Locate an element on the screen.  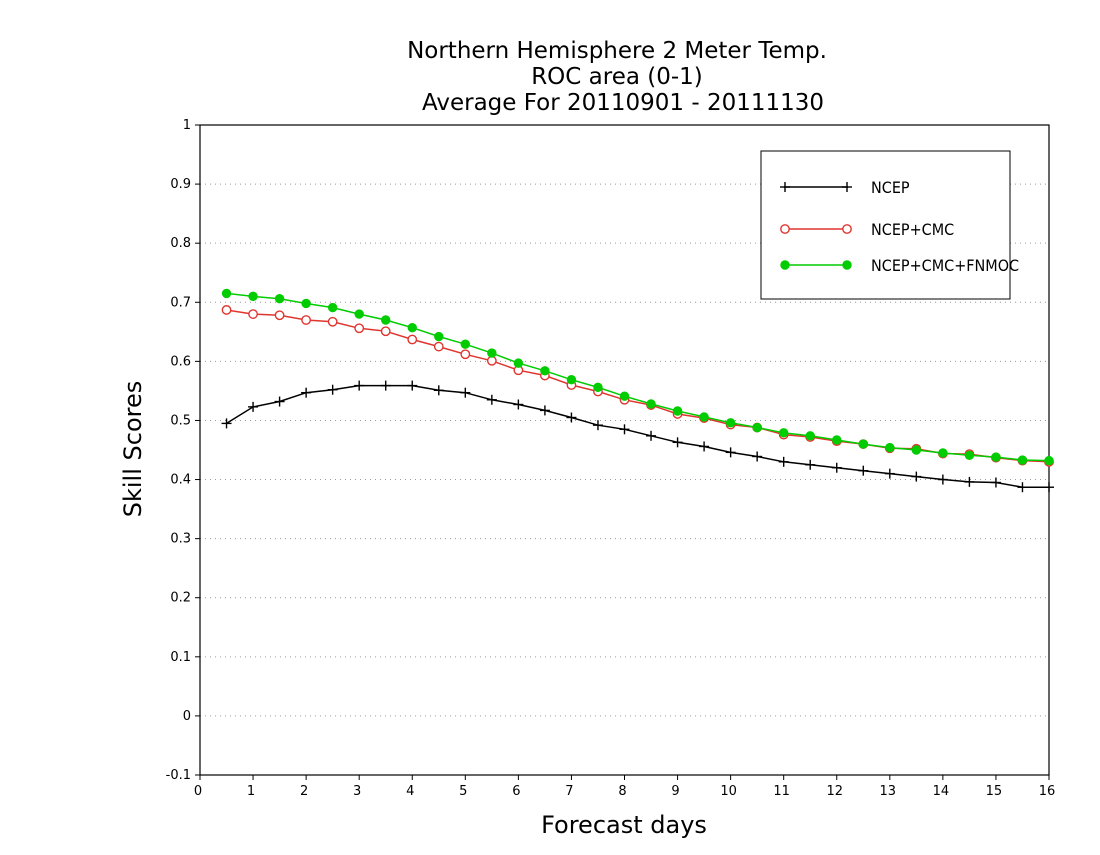
x-tick-label: 3 is located at coordinates (357, 791).